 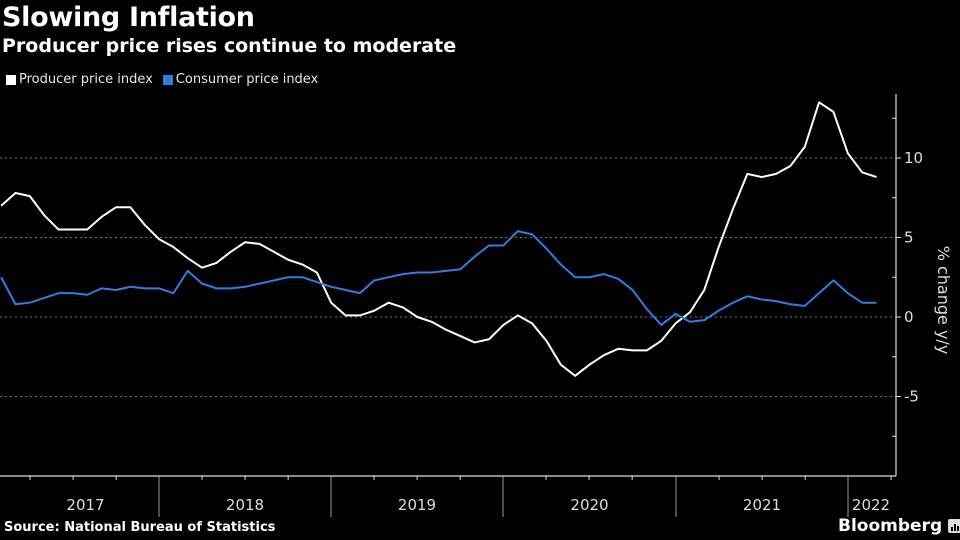 I want to click on legend-item-ppi: Producer price index, so click(x=79, y=79).